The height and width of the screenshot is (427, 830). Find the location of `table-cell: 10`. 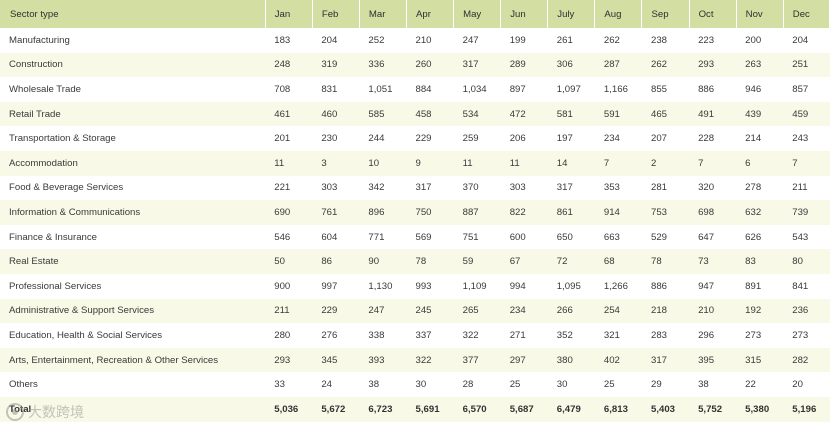

table-cell: 10 is located at coordinates (383, 163).